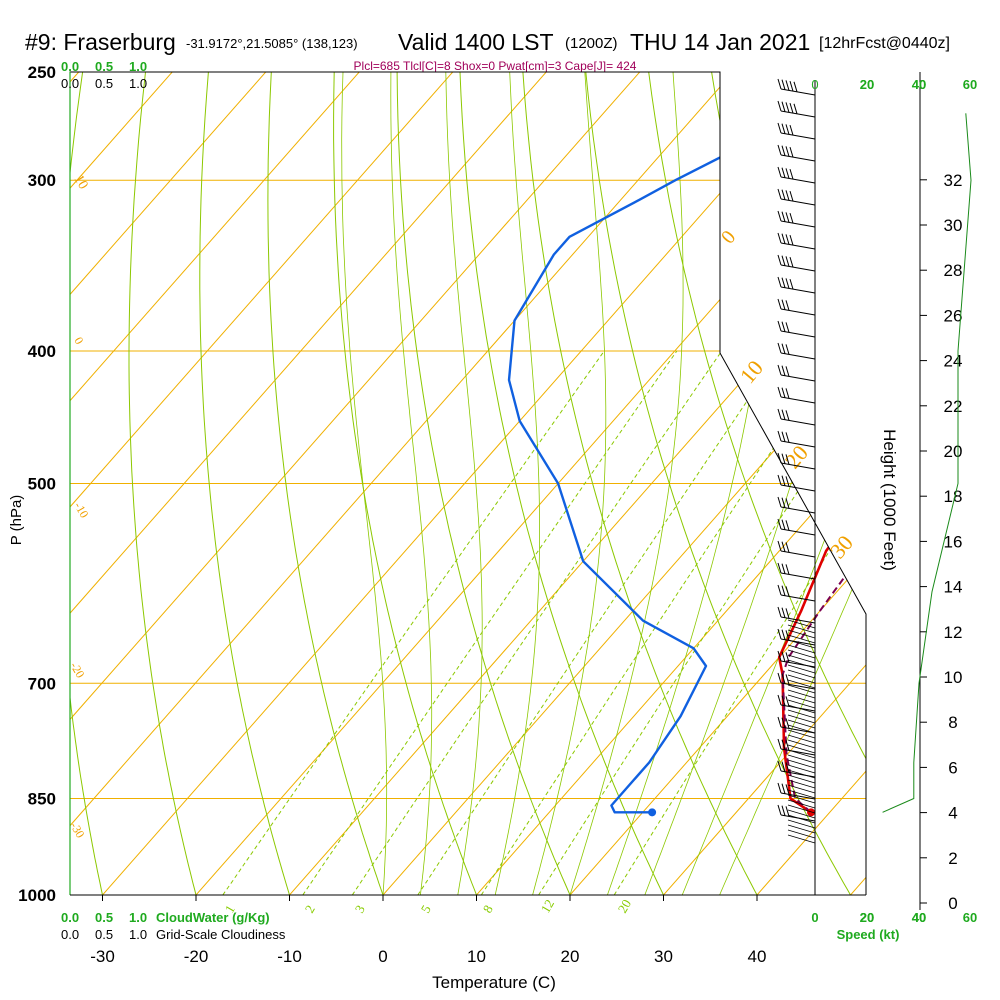 The width and height of the screenshot is (1000, 1000). I want to click on isotherm-label: 10, so click(81, 183).